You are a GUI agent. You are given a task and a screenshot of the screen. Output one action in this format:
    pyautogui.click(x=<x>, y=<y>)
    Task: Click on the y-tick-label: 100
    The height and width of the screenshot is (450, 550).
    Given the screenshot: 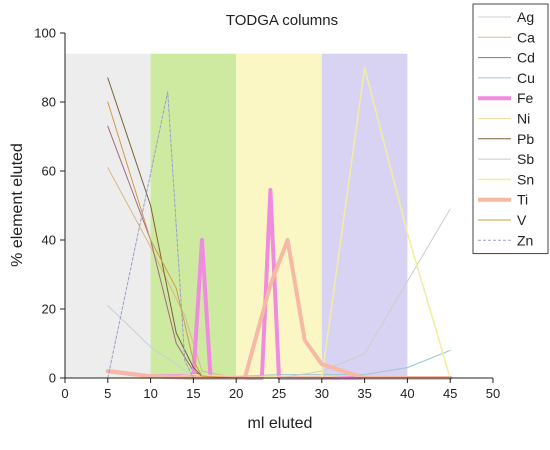 What is the action you would take?
    pyautogui.click(x=45, y=33)
    